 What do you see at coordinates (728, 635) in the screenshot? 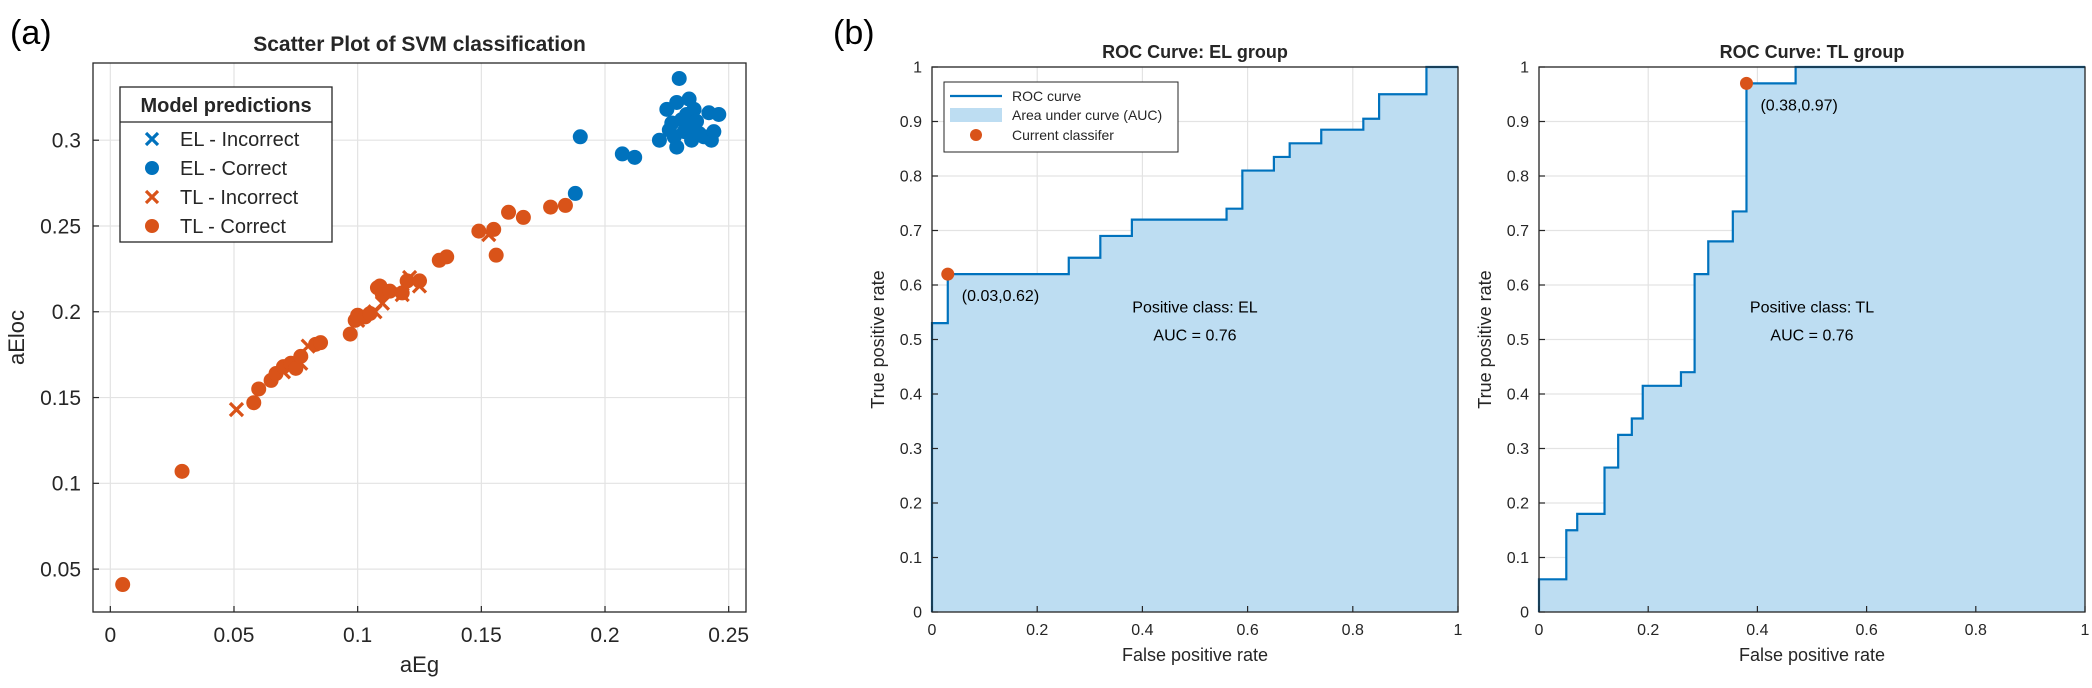
I see `x-tick-label: 0.25` at bounding box center [728, 635].